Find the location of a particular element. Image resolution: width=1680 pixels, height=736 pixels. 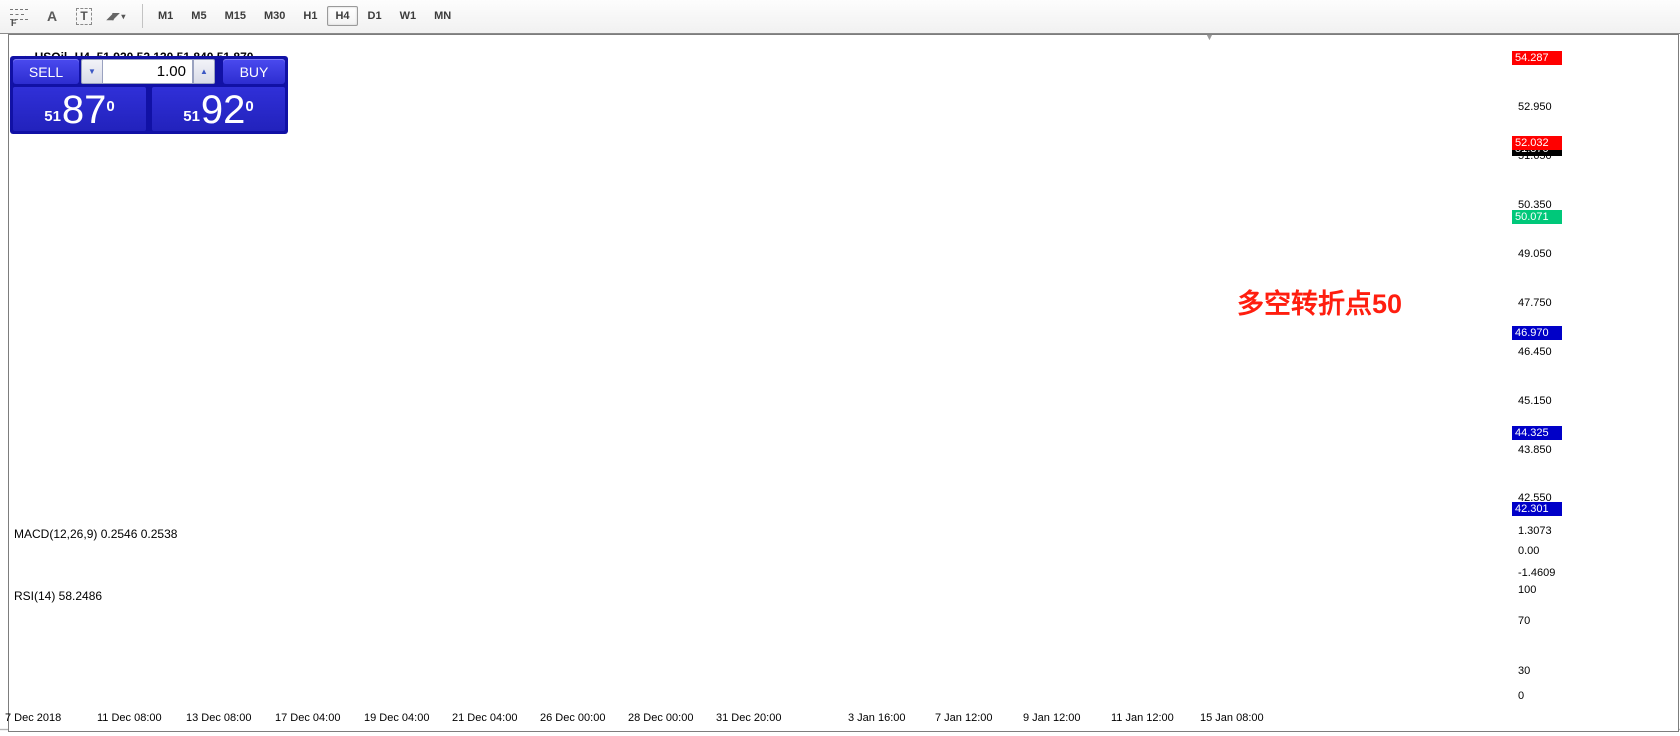

time-axis-label: 17 Dec 04:00 is located at coordinates (308, 718).